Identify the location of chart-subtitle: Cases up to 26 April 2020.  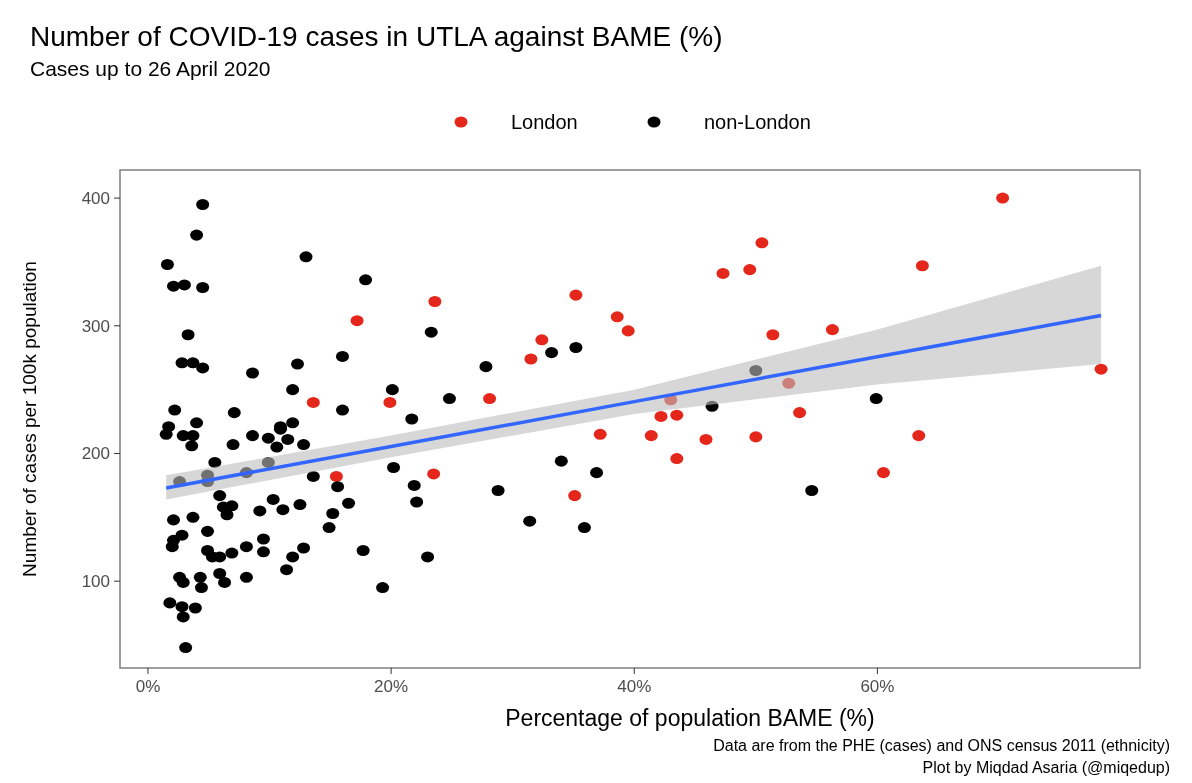
(150, 68).